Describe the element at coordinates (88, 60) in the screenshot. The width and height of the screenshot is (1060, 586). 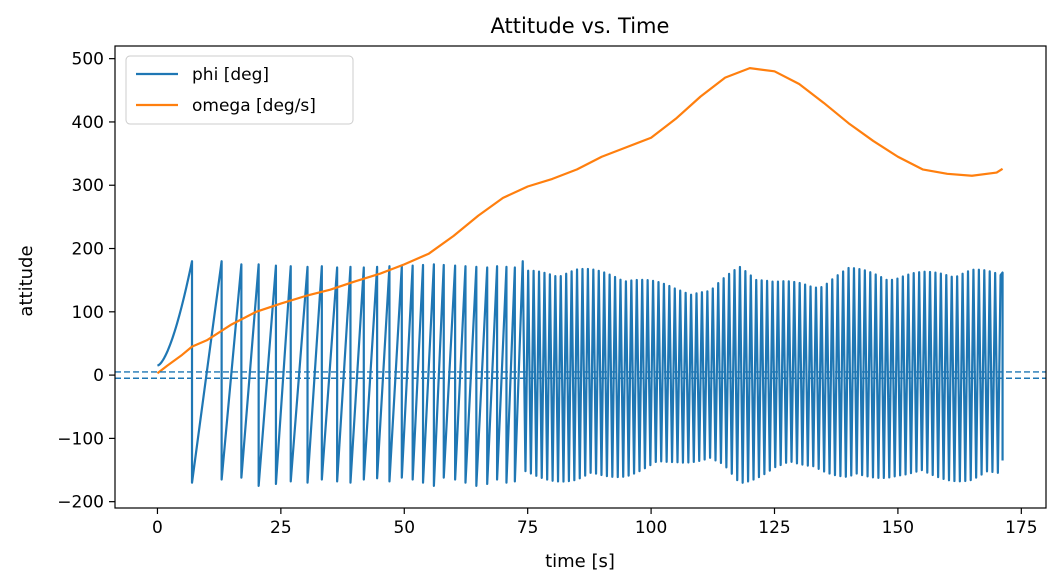
I see `y-tick-label: 500` at that location.